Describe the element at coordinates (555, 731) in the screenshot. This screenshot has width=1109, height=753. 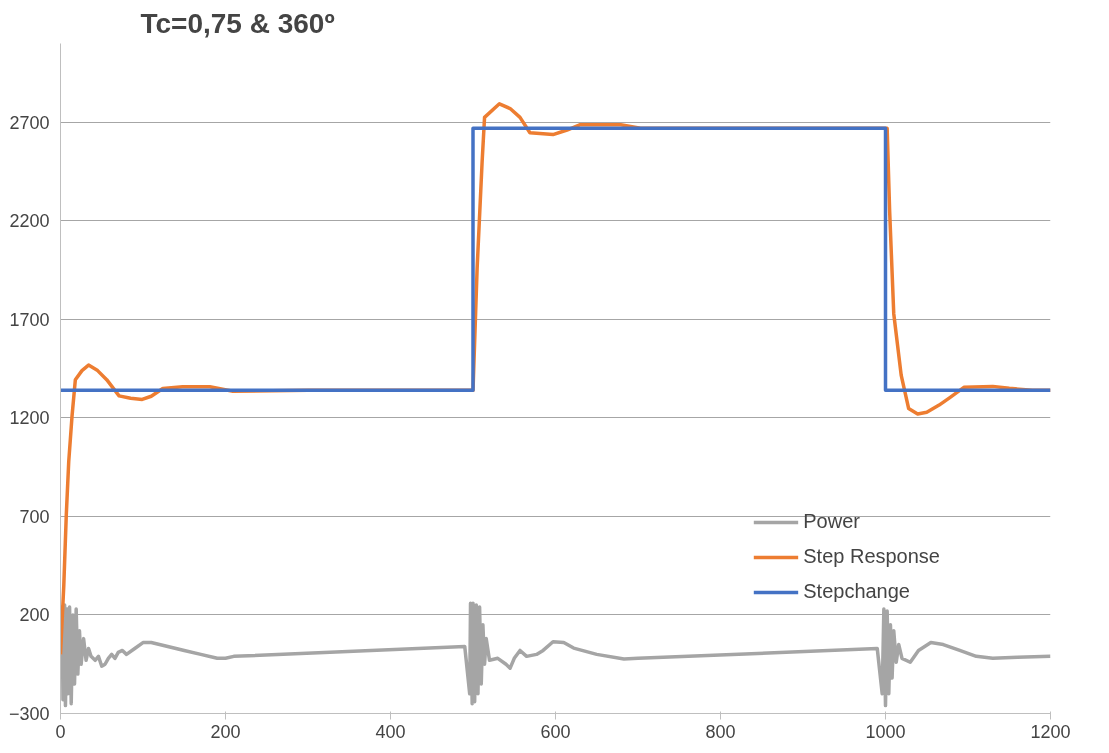
I see `x-tick-label: 600` at that location.